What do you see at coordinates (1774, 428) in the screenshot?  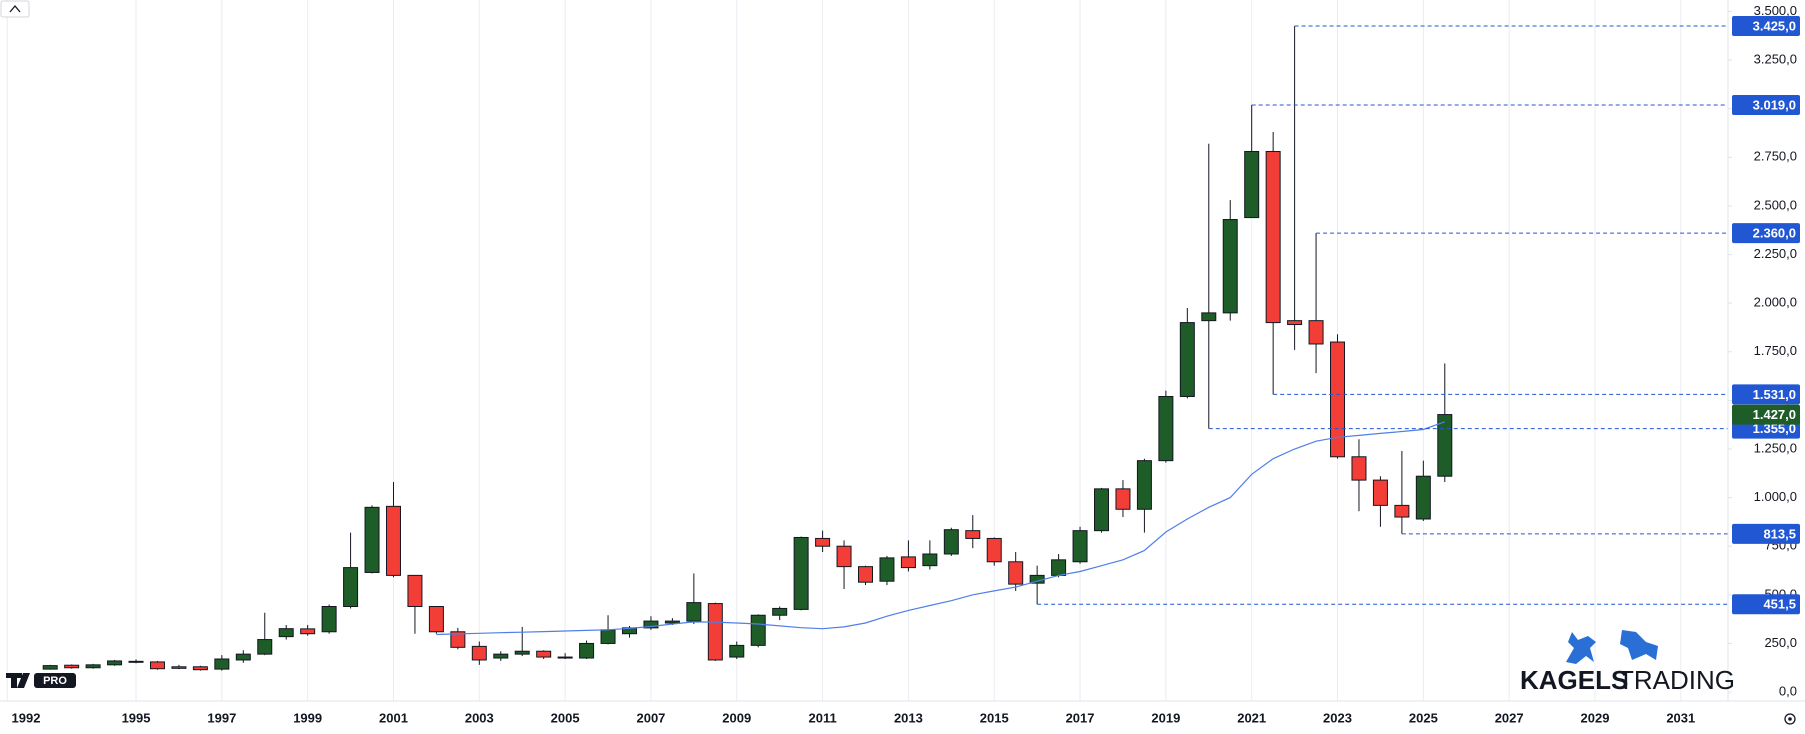 I see `level-label: 1.355,0` at bounding box center [1774, 428].